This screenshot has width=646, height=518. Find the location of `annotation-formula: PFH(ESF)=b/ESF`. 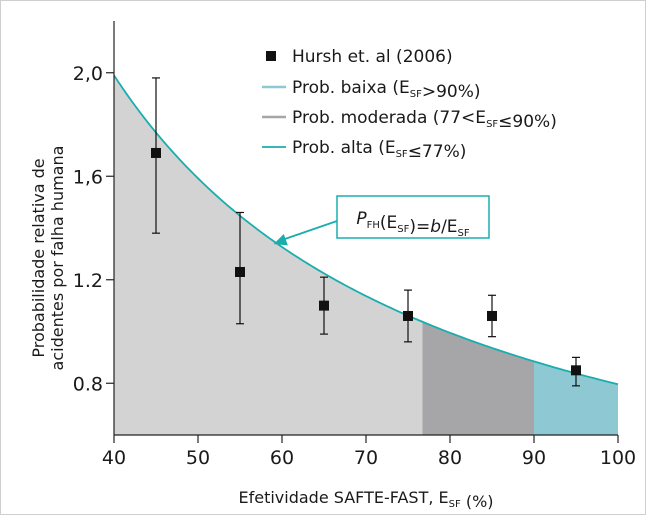

annotation-formula: PFH(ESF)=b/ESF is located at coordinates (413, 224).